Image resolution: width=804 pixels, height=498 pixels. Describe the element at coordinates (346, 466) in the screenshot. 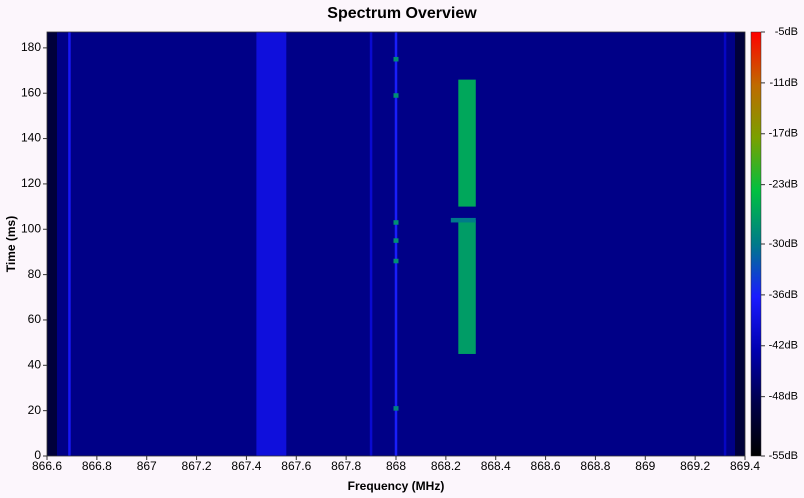

I see `x-tick-label: 867.8` at that location.